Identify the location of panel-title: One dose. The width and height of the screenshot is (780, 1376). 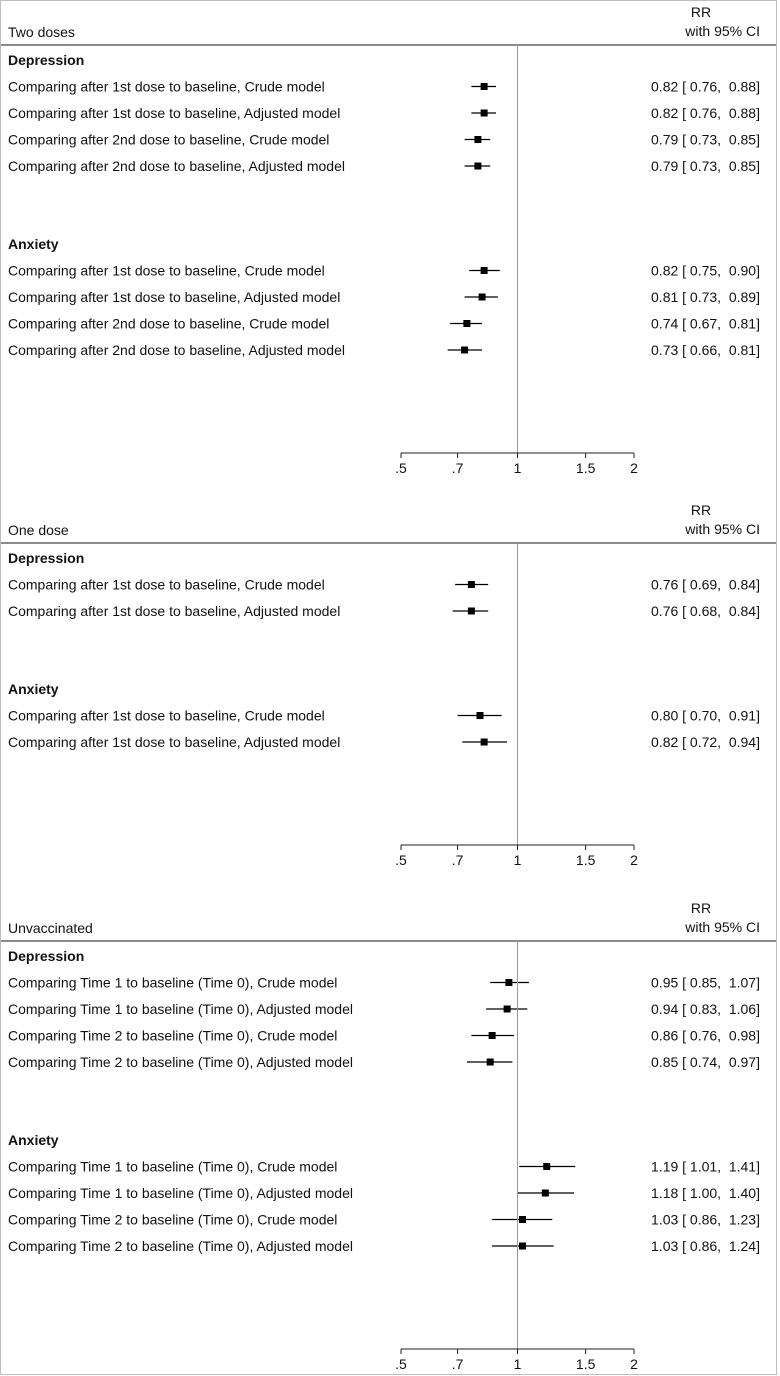
(38, 530).